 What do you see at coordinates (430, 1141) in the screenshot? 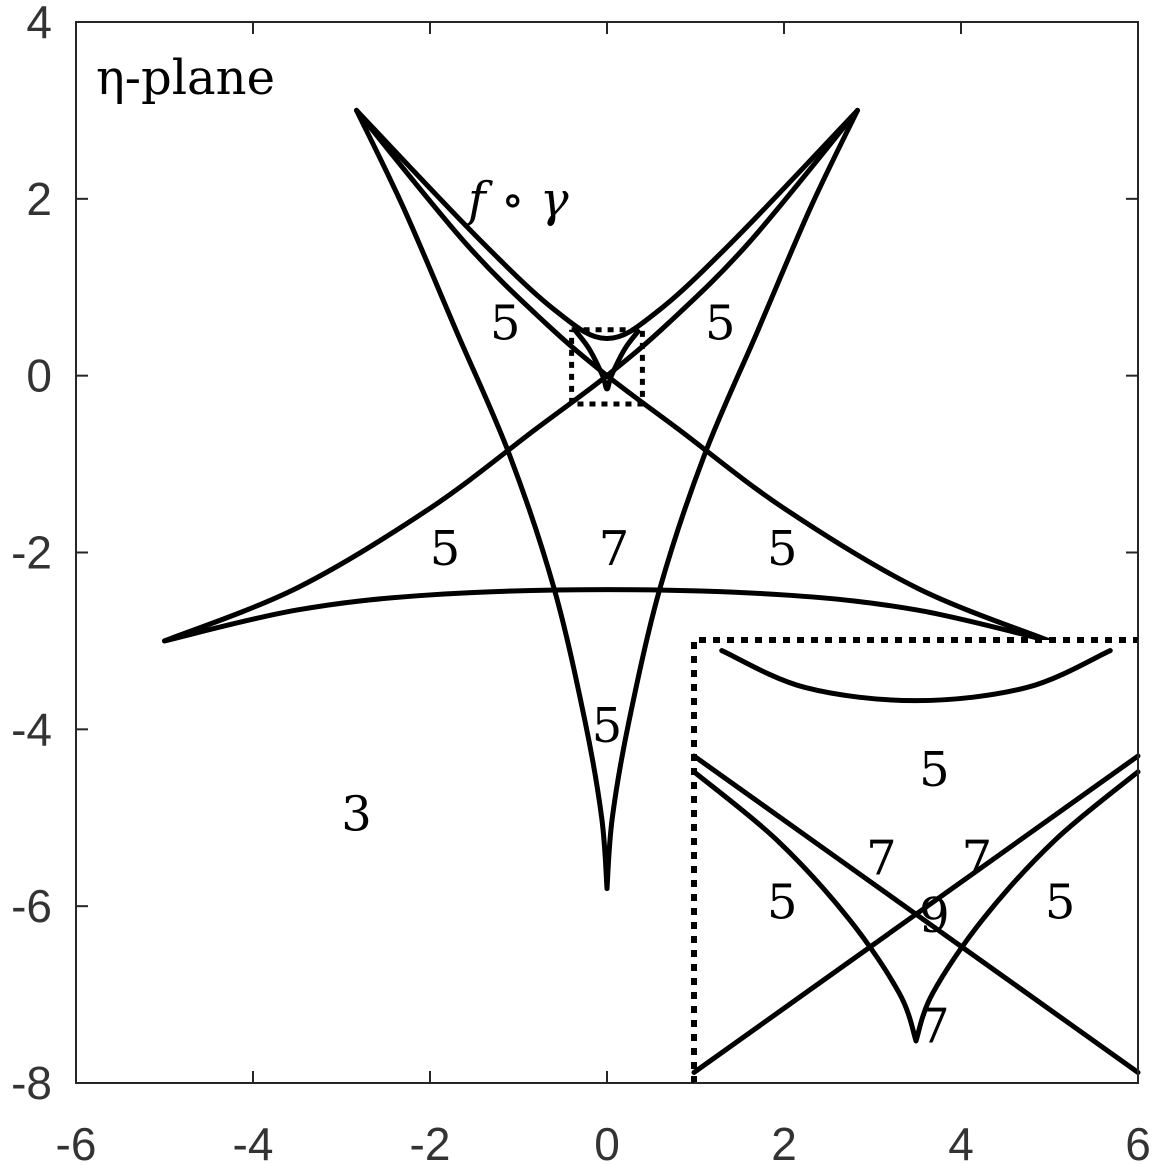
I see `x-tick-label: -2` at bounding box center [430, 1141].